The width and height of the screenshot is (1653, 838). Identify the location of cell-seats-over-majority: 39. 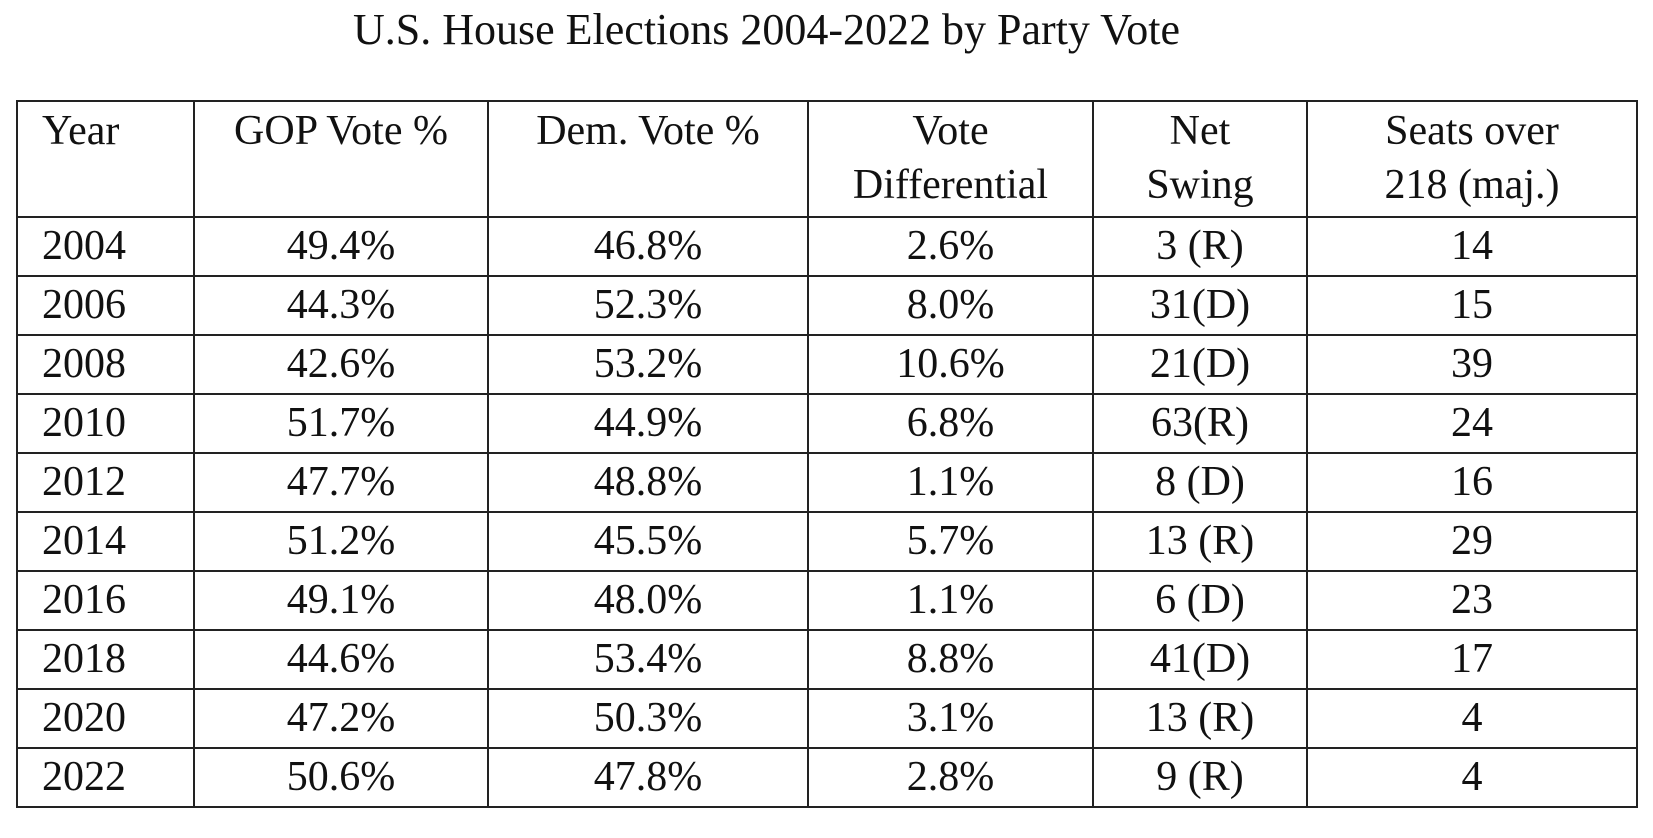
(1472, 364).